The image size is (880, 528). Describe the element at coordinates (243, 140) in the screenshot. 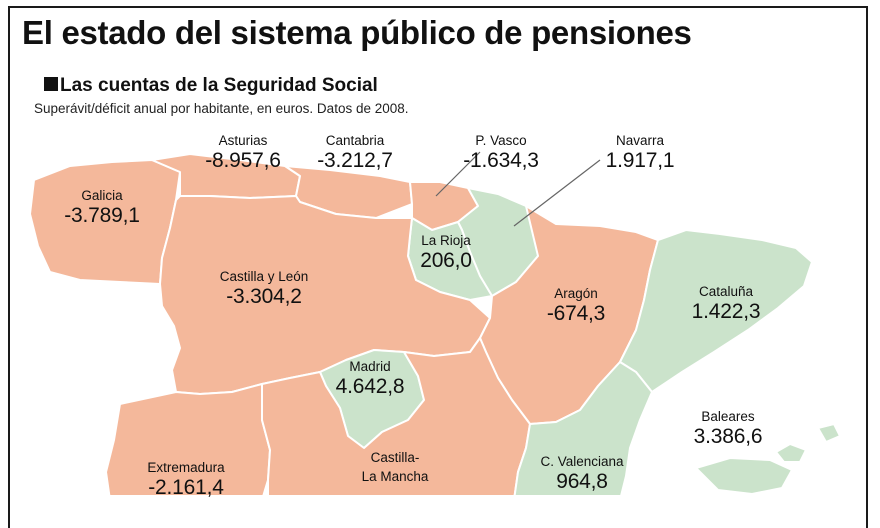

I see `region-name: Asturias` at that location.